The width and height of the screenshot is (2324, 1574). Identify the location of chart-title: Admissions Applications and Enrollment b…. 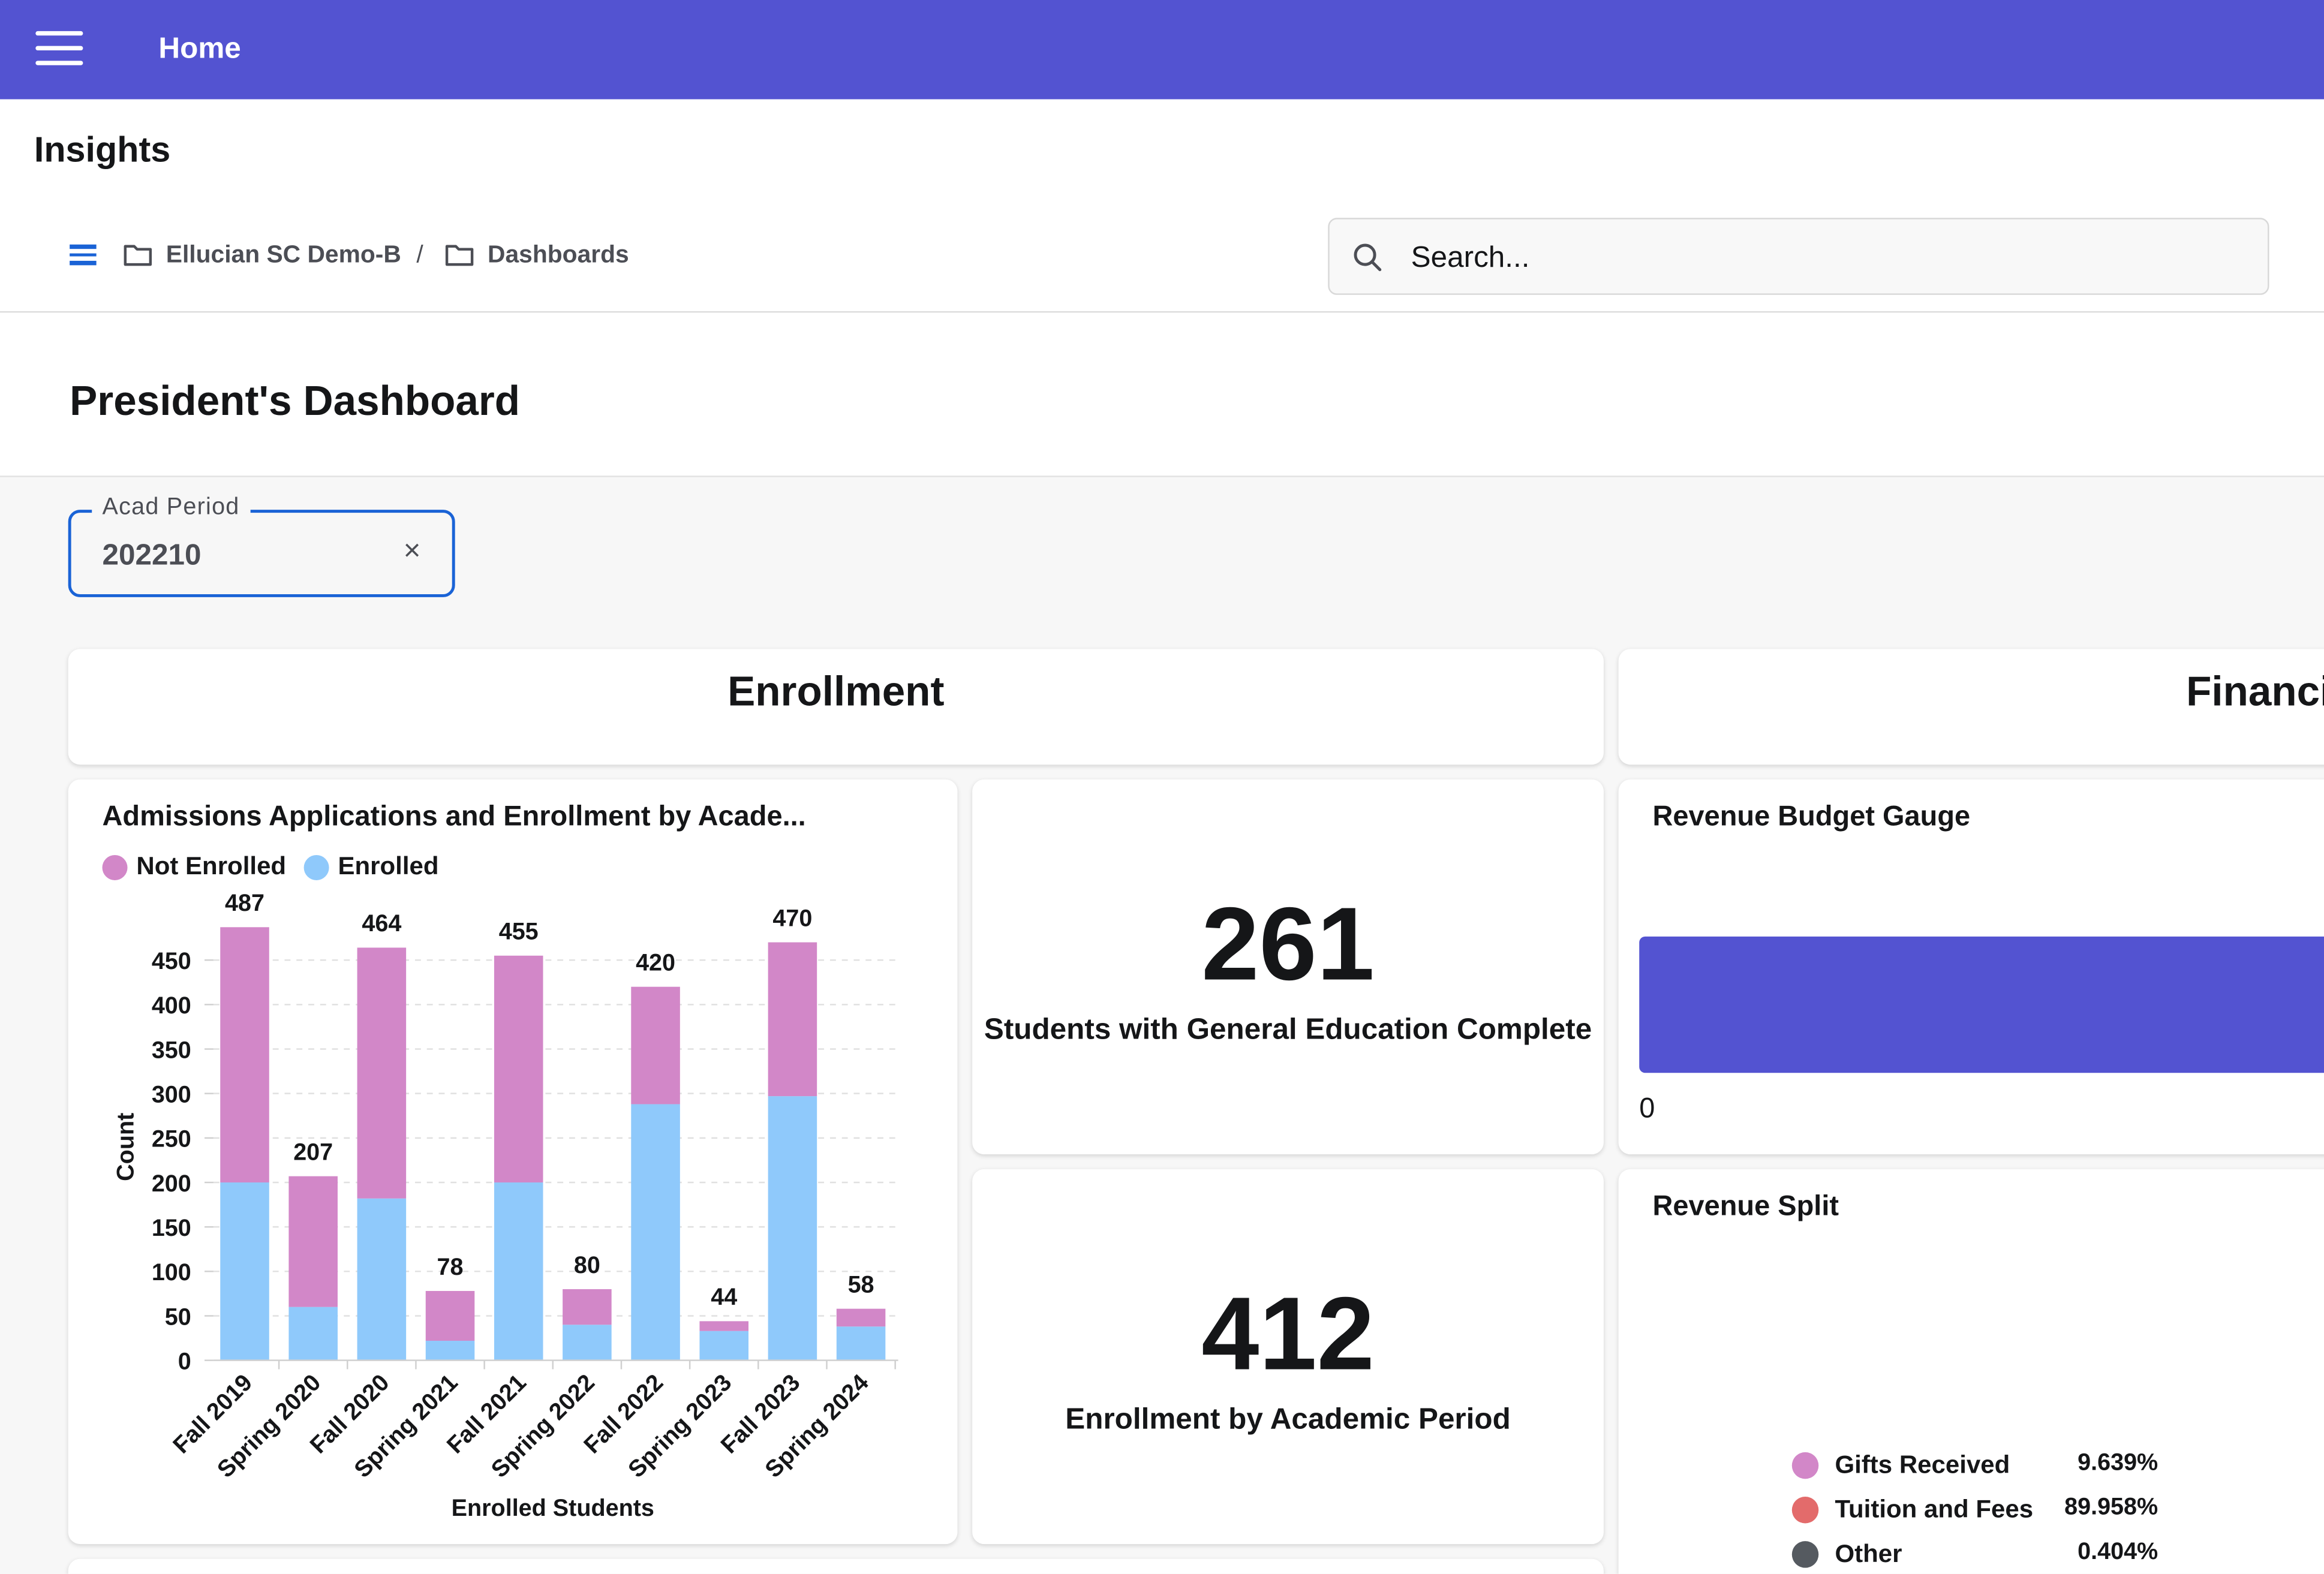
(454, 817).